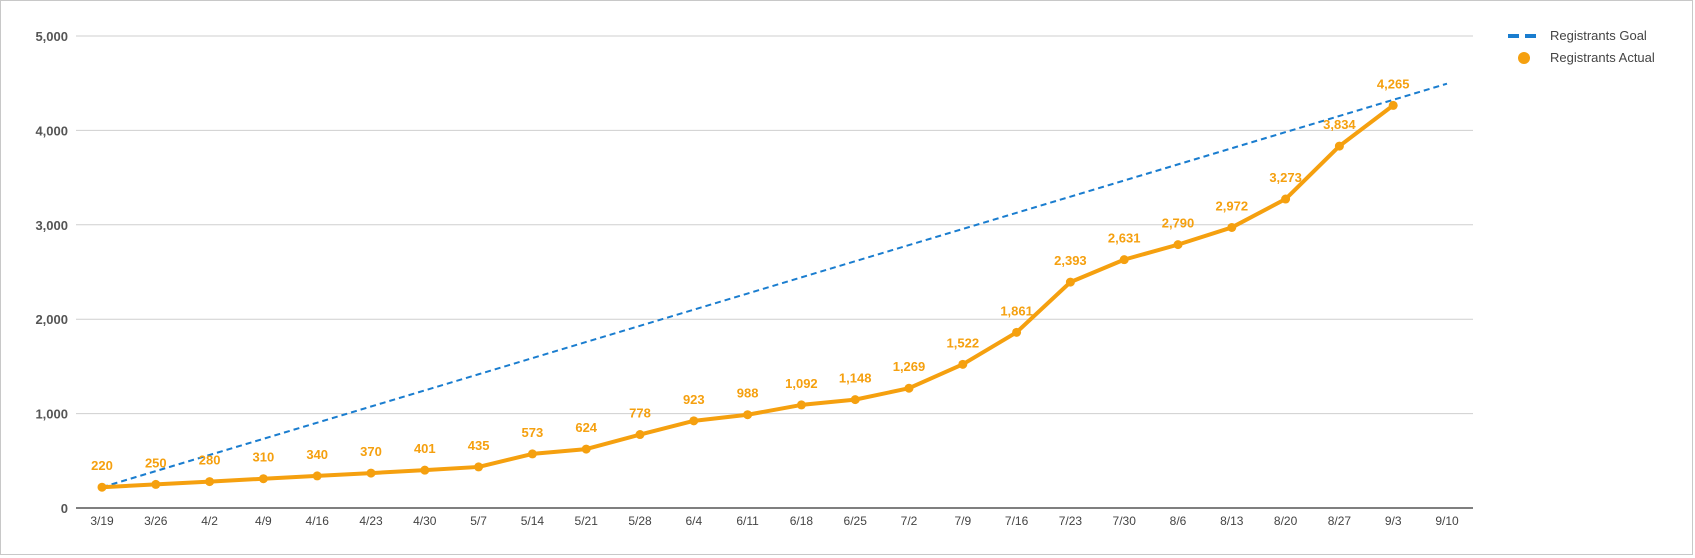 Image resolution: width=1695 pixels, height=558 pixels. I want to click on data-label: 220, so click(102, 465).